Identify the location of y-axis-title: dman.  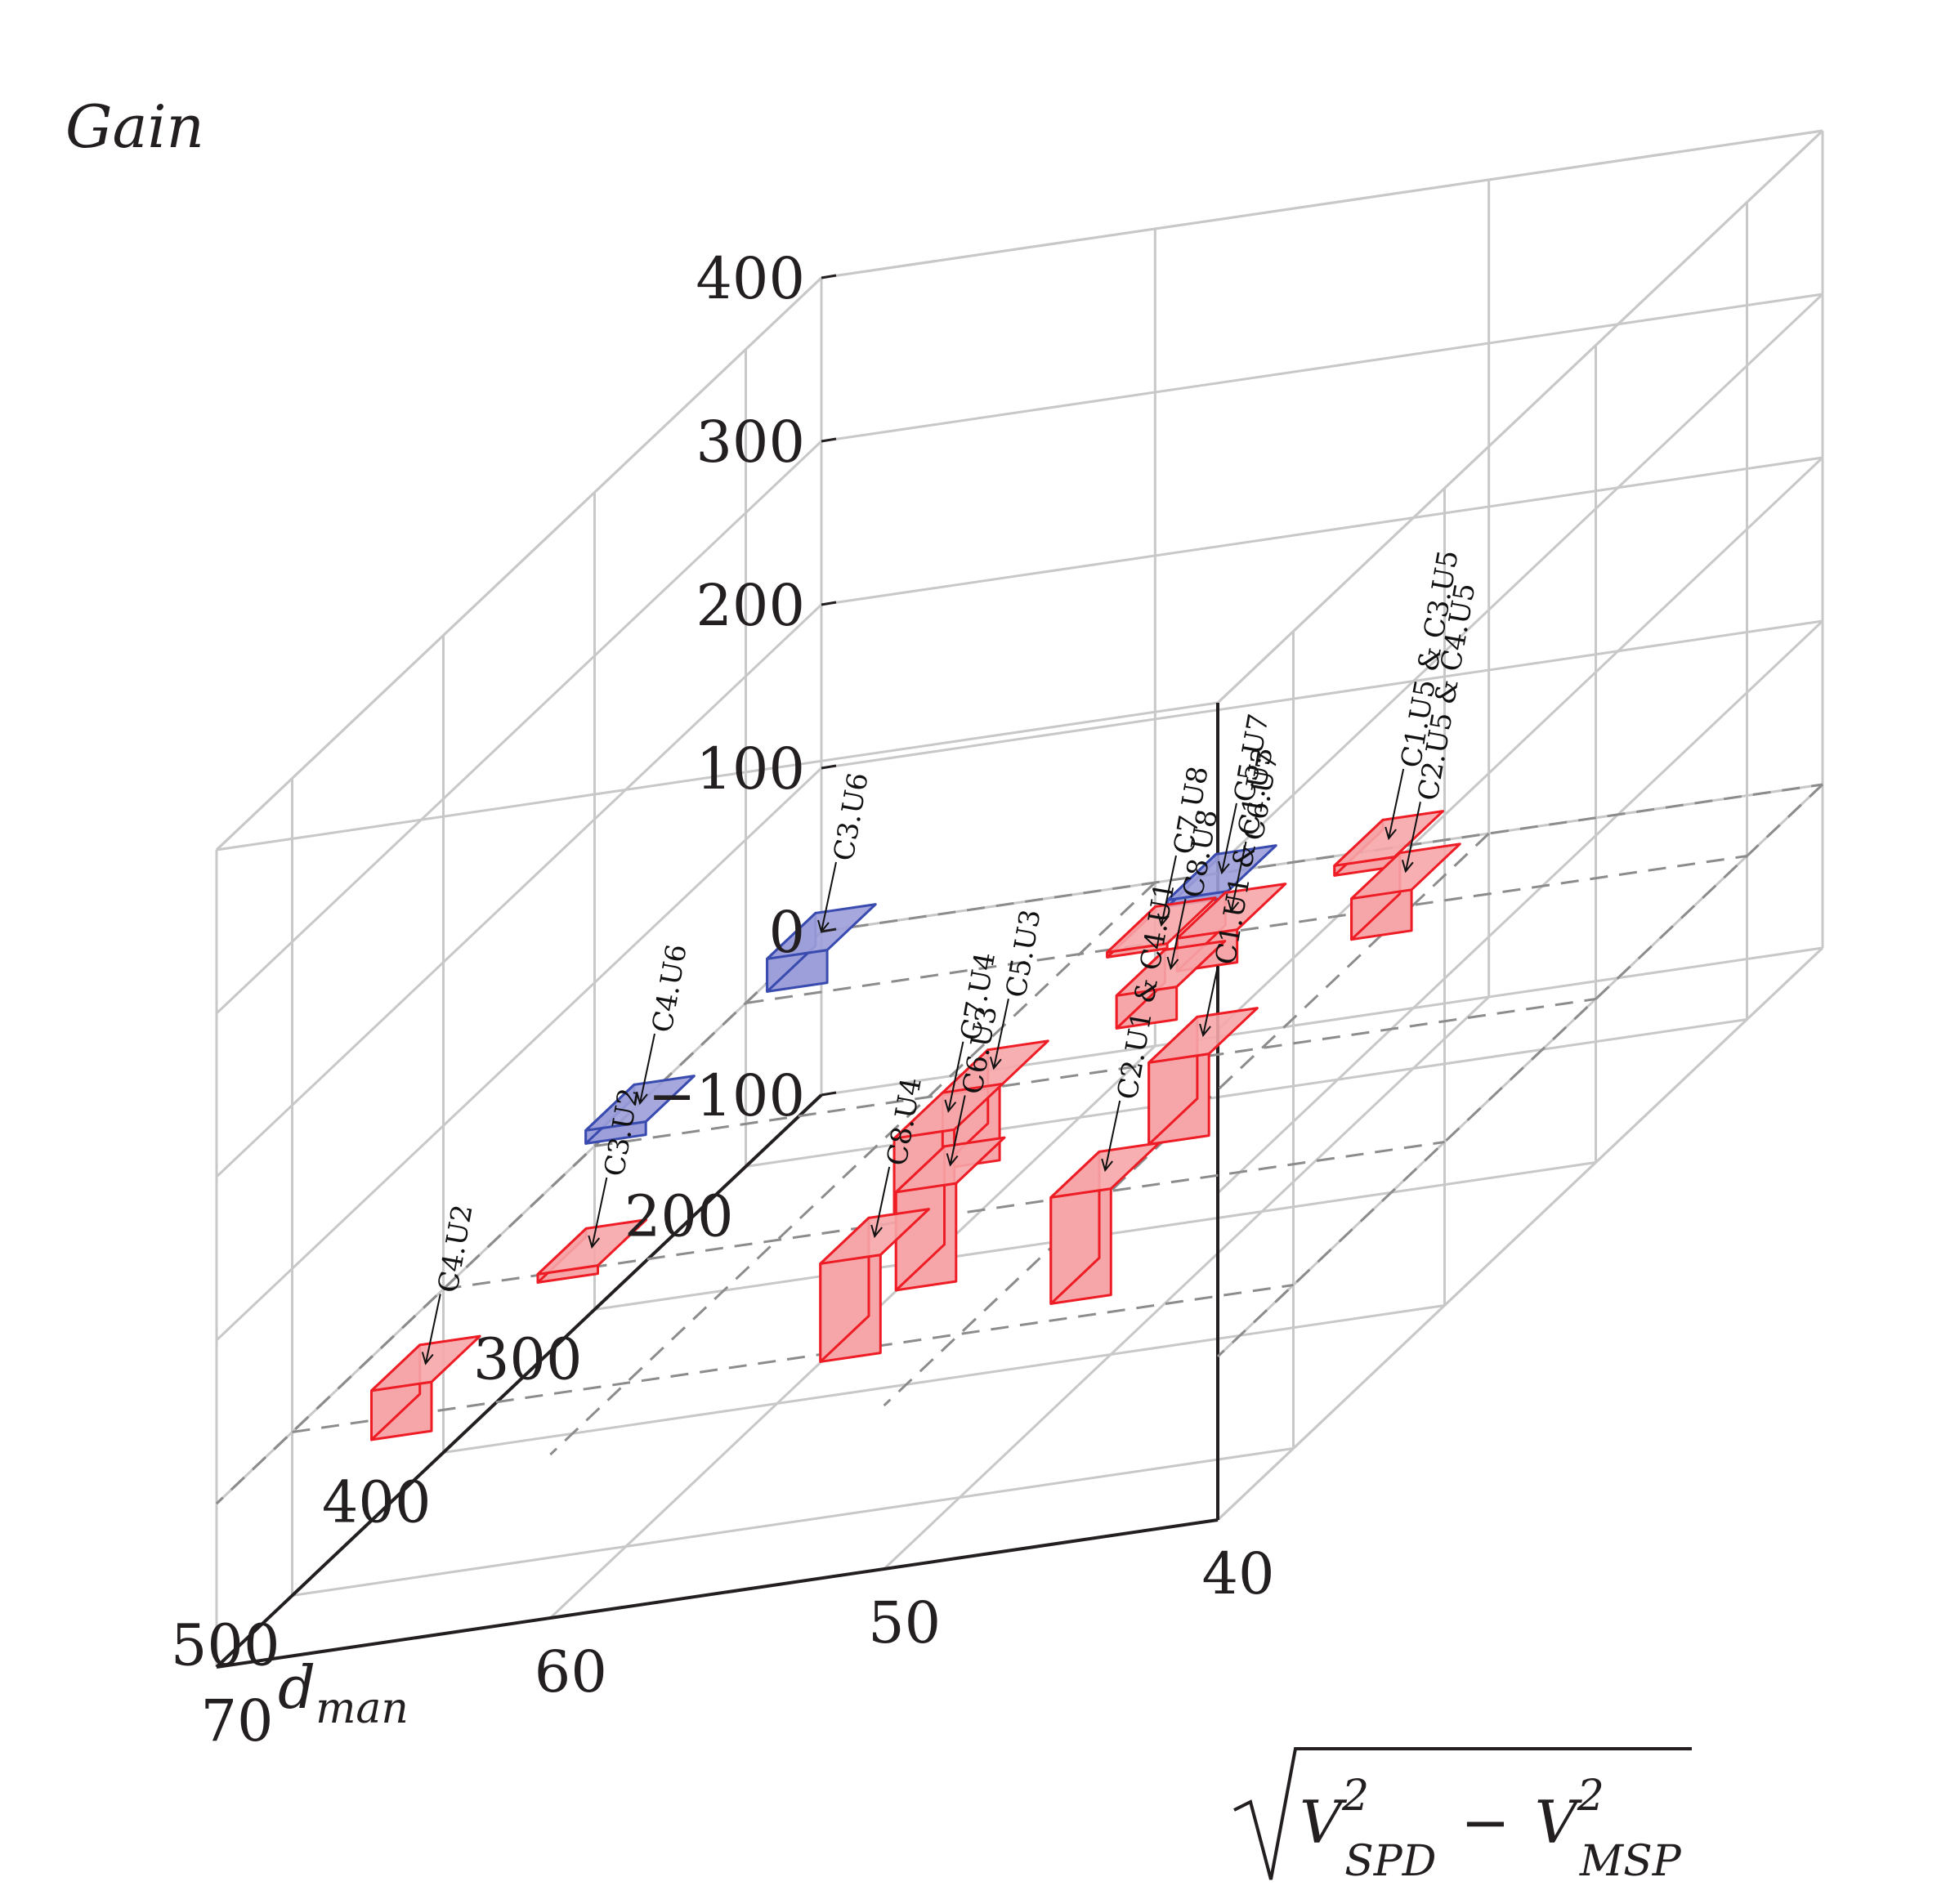
(343, 1693).